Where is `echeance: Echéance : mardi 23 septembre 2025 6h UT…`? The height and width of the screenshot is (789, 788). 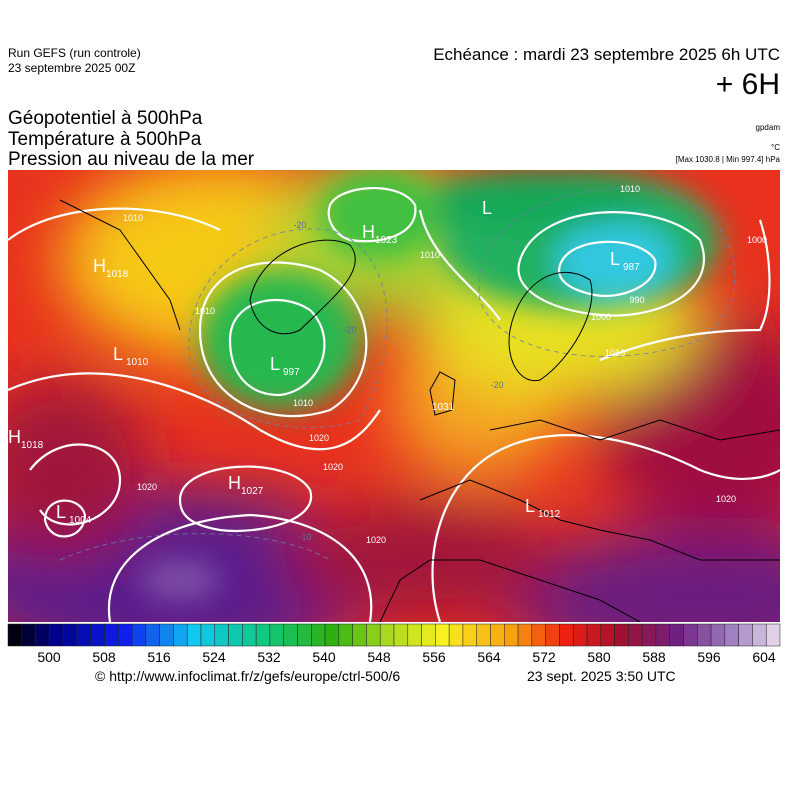
echeance: Echéance : mardi 23 septembre 2025 6h UT… is located at coordinates (606, 54).